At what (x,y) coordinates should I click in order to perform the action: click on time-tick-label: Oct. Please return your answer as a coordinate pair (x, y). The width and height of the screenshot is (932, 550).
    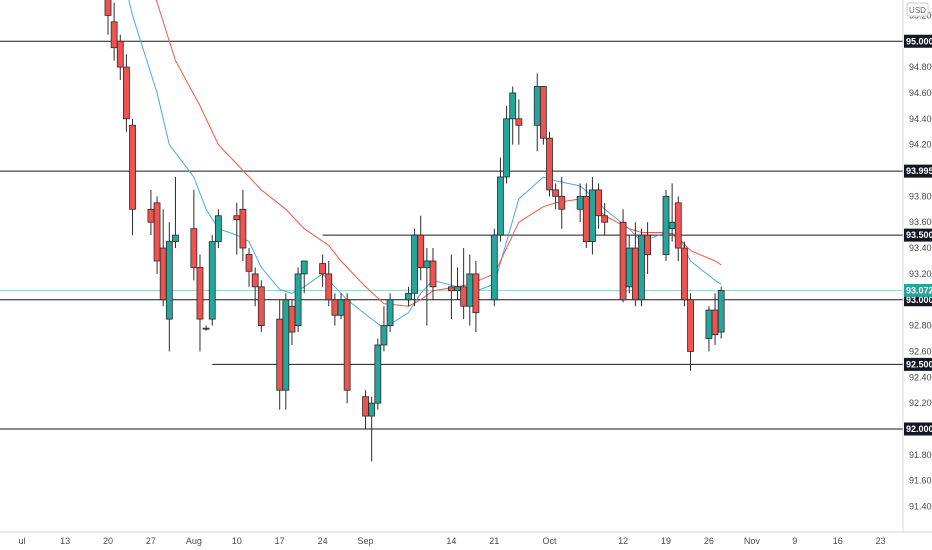
    Looking at the image, I should click on (549, 541).